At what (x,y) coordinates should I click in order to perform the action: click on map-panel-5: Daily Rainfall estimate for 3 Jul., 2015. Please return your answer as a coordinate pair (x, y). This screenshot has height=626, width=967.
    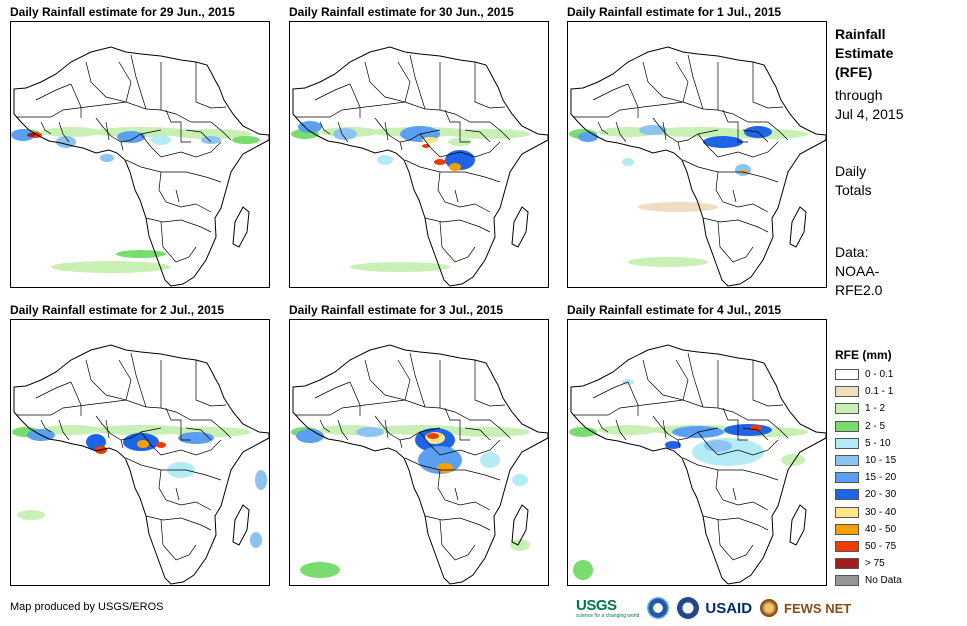
    Looking at the image, I should click on (420, 444).